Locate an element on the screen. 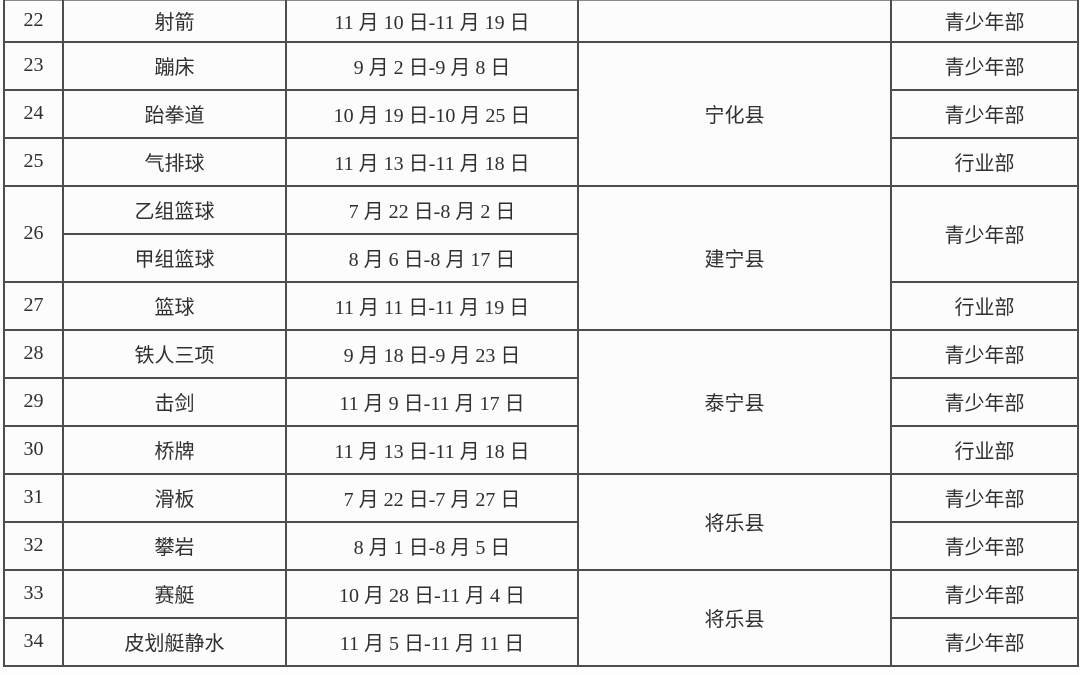 The width and height of the screenshot is (1080, 675). event-cell: 赛艇 is located at coordinates (174, 593).